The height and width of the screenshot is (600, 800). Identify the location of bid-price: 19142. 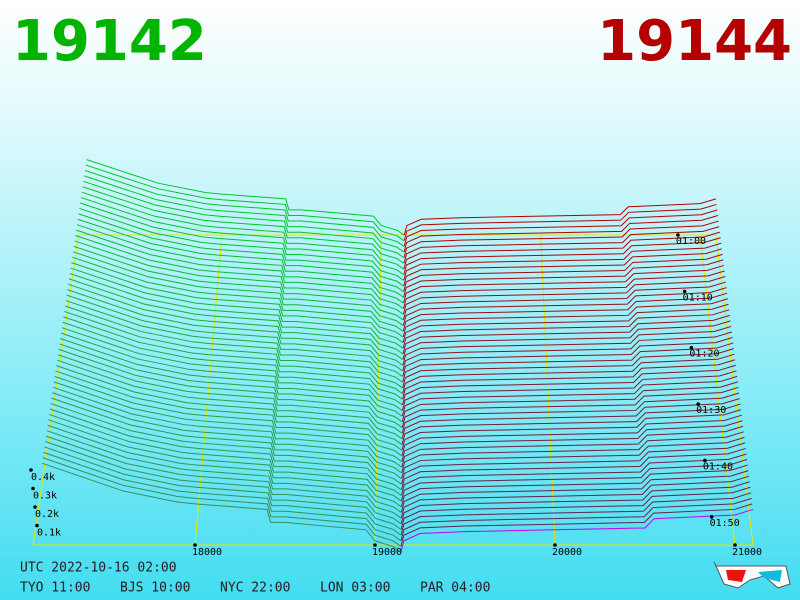
(109, 41).